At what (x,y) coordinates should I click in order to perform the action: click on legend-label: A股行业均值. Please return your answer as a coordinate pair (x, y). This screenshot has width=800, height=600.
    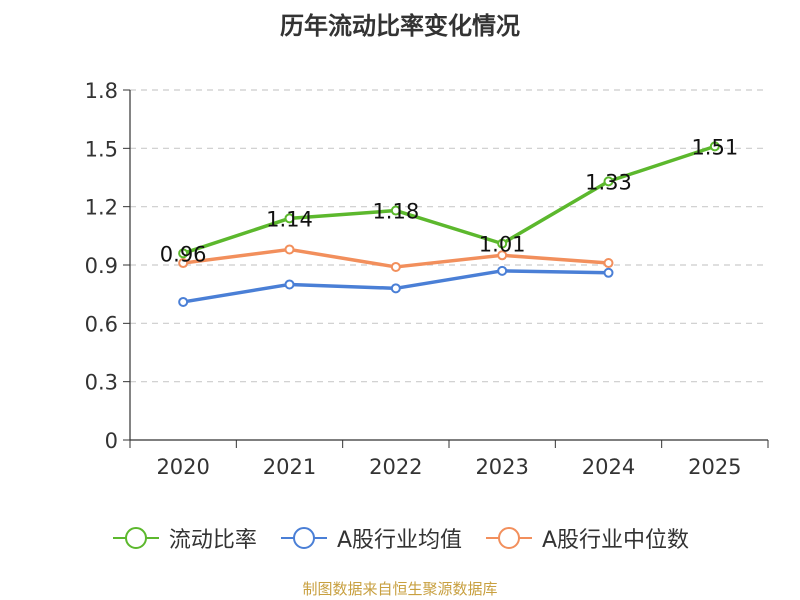
    Looking at the image, I should click on (399, 540).